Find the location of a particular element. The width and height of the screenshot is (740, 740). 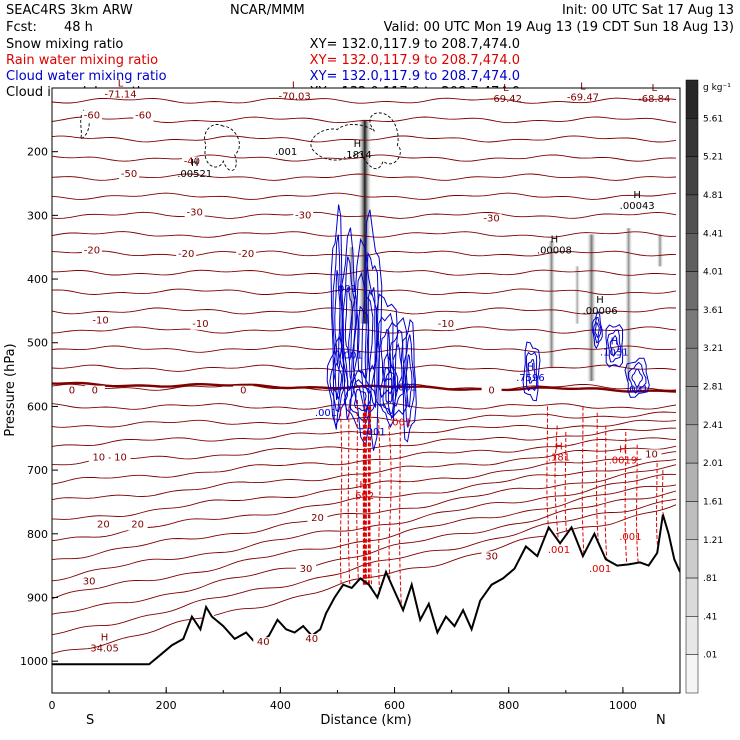

y-axis-label: Pressure (hPa) is located at coordinates (10, 389).